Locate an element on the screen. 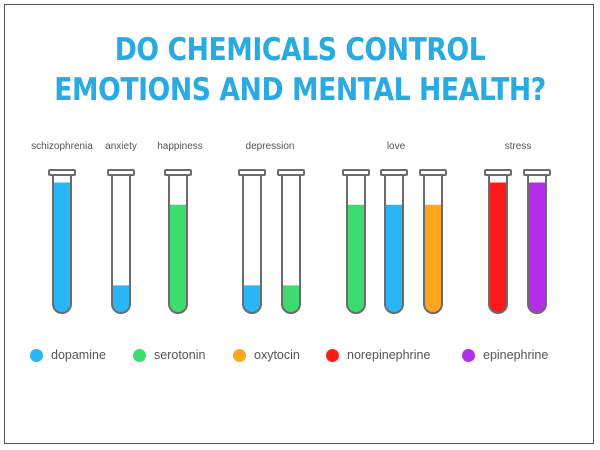  legend-dot-norepinephrine is located at coordinates (332, 355).